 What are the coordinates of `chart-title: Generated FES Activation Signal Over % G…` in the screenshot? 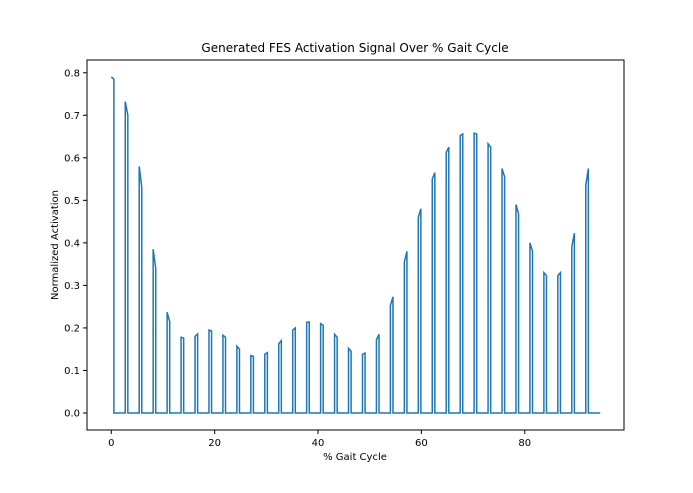 It's located at (354, 48).